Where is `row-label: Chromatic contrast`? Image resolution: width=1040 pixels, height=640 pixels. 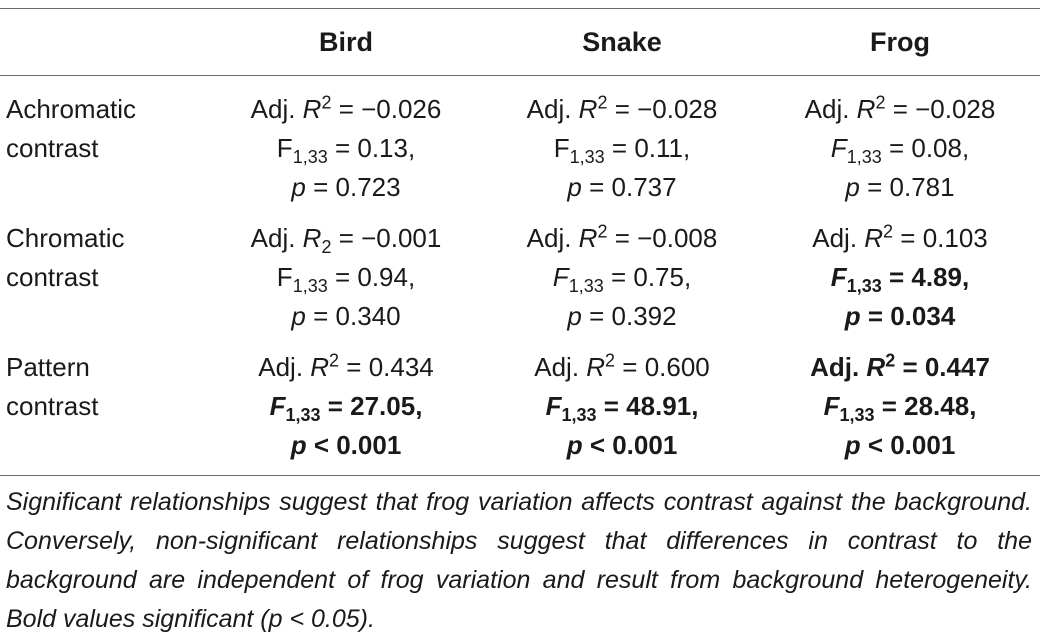
row-label: Chromatic contrast is located at coordinates (104, 277).